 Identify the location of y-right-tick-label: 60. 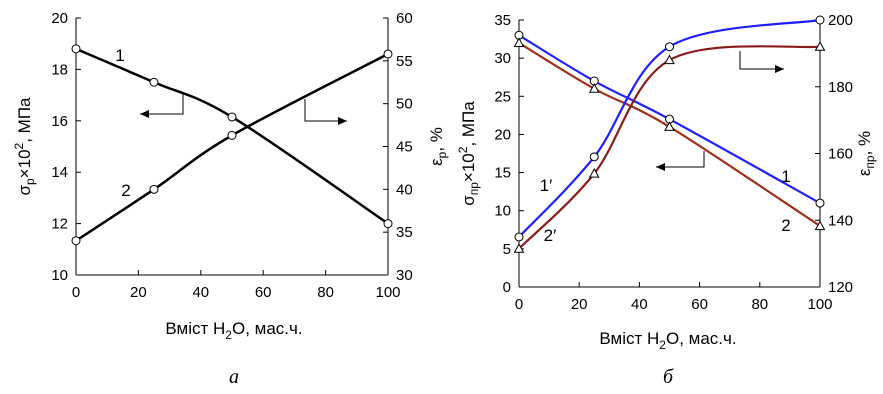
(404, 18).